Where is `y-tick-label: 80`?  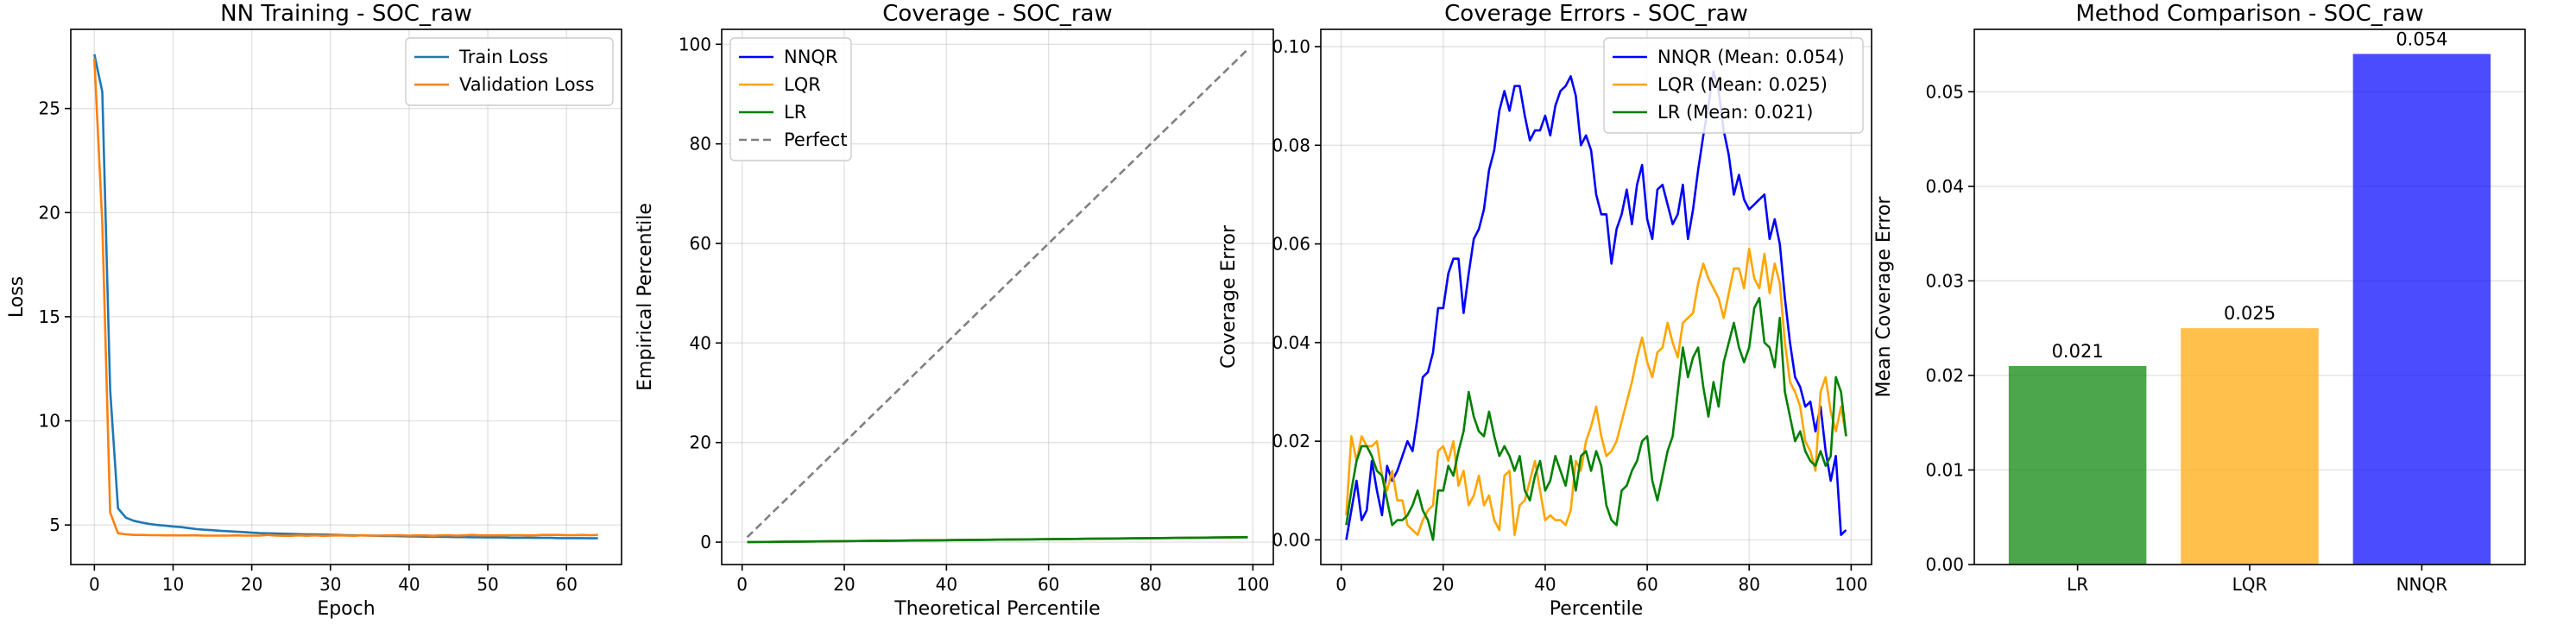
y-tick-label: 80 is located at coordinates (700, 144).